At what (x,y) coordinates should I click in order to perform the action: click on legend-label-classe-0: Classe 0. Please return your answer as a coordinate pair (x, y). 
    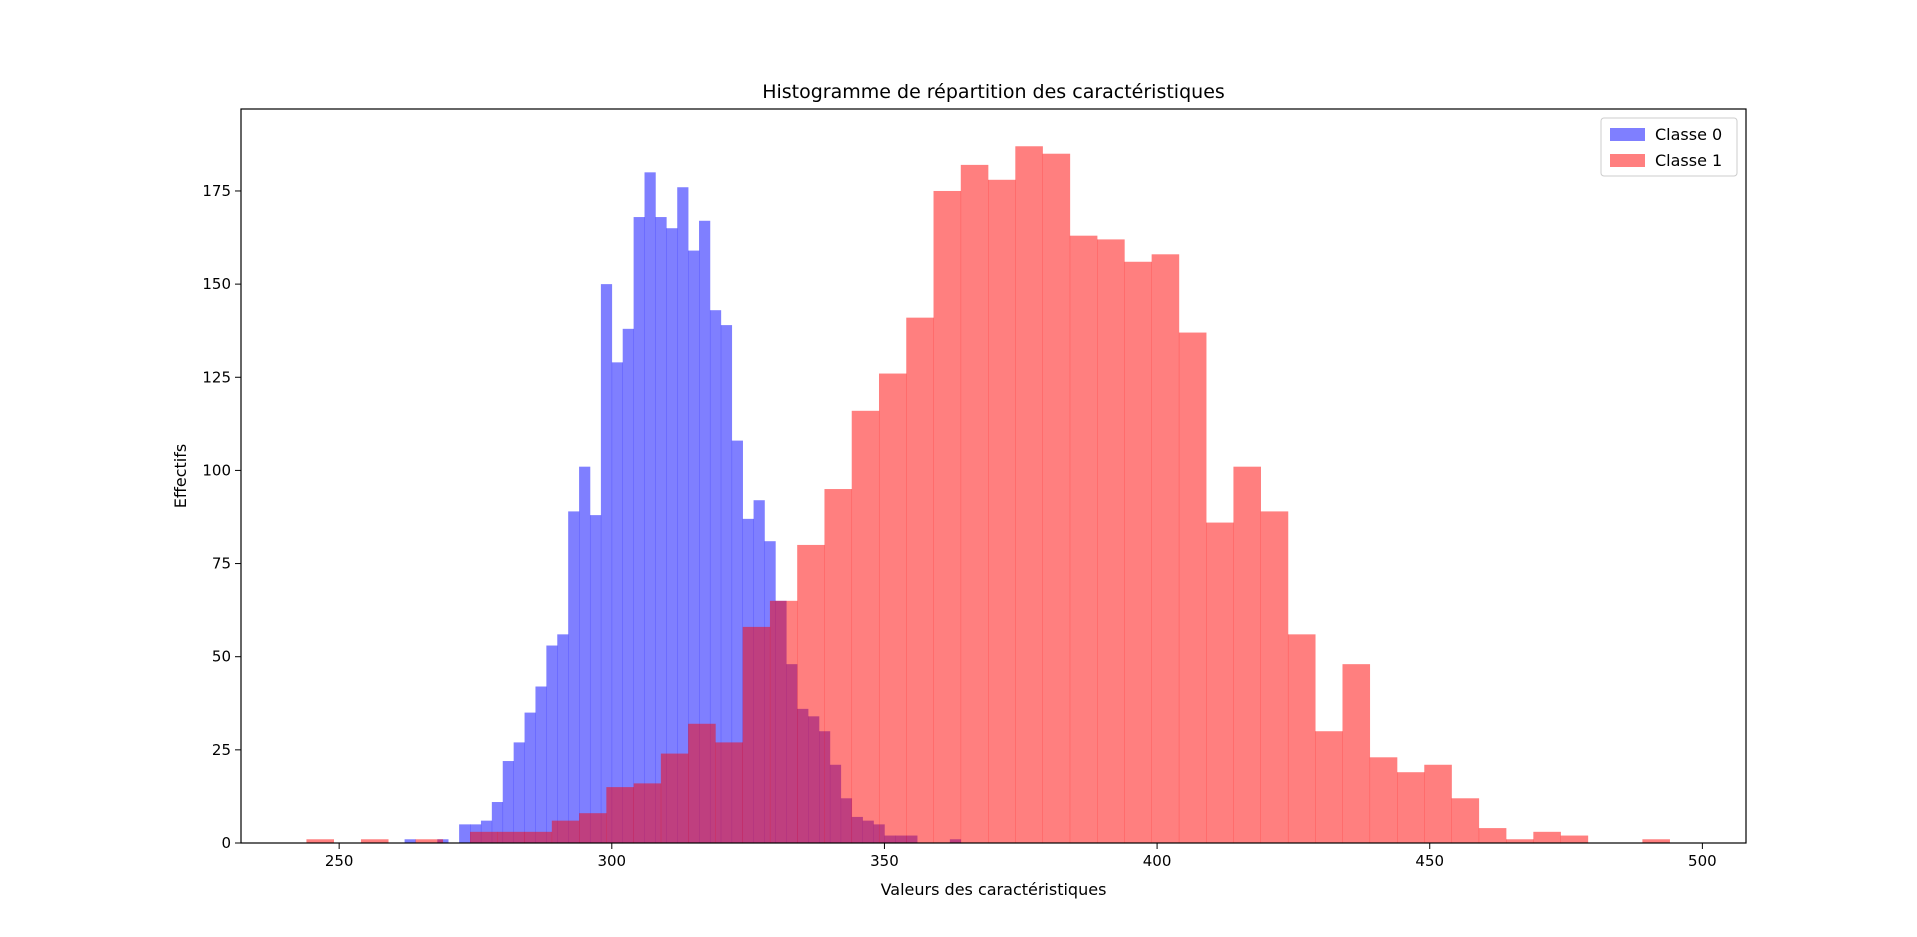
    Looking at the image, I should click on (1688, 134).